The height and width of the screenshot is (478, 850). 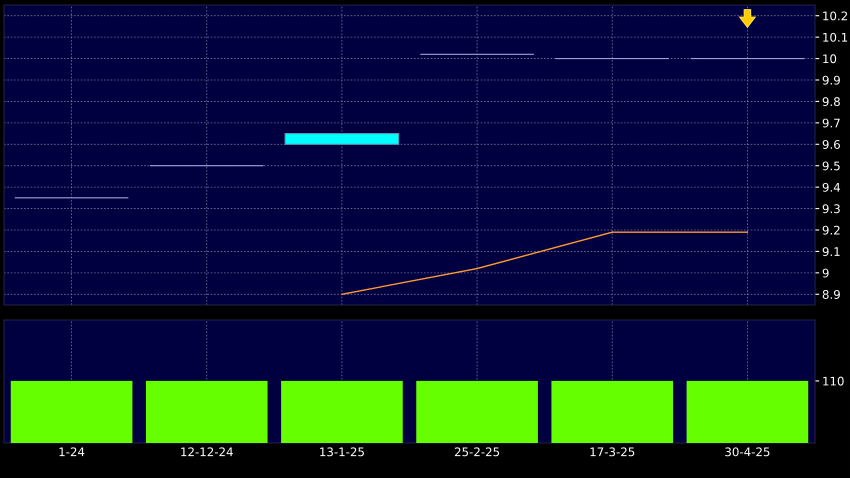 I want to click on y-tick-label: 9.5, so click(x=831, y=165).